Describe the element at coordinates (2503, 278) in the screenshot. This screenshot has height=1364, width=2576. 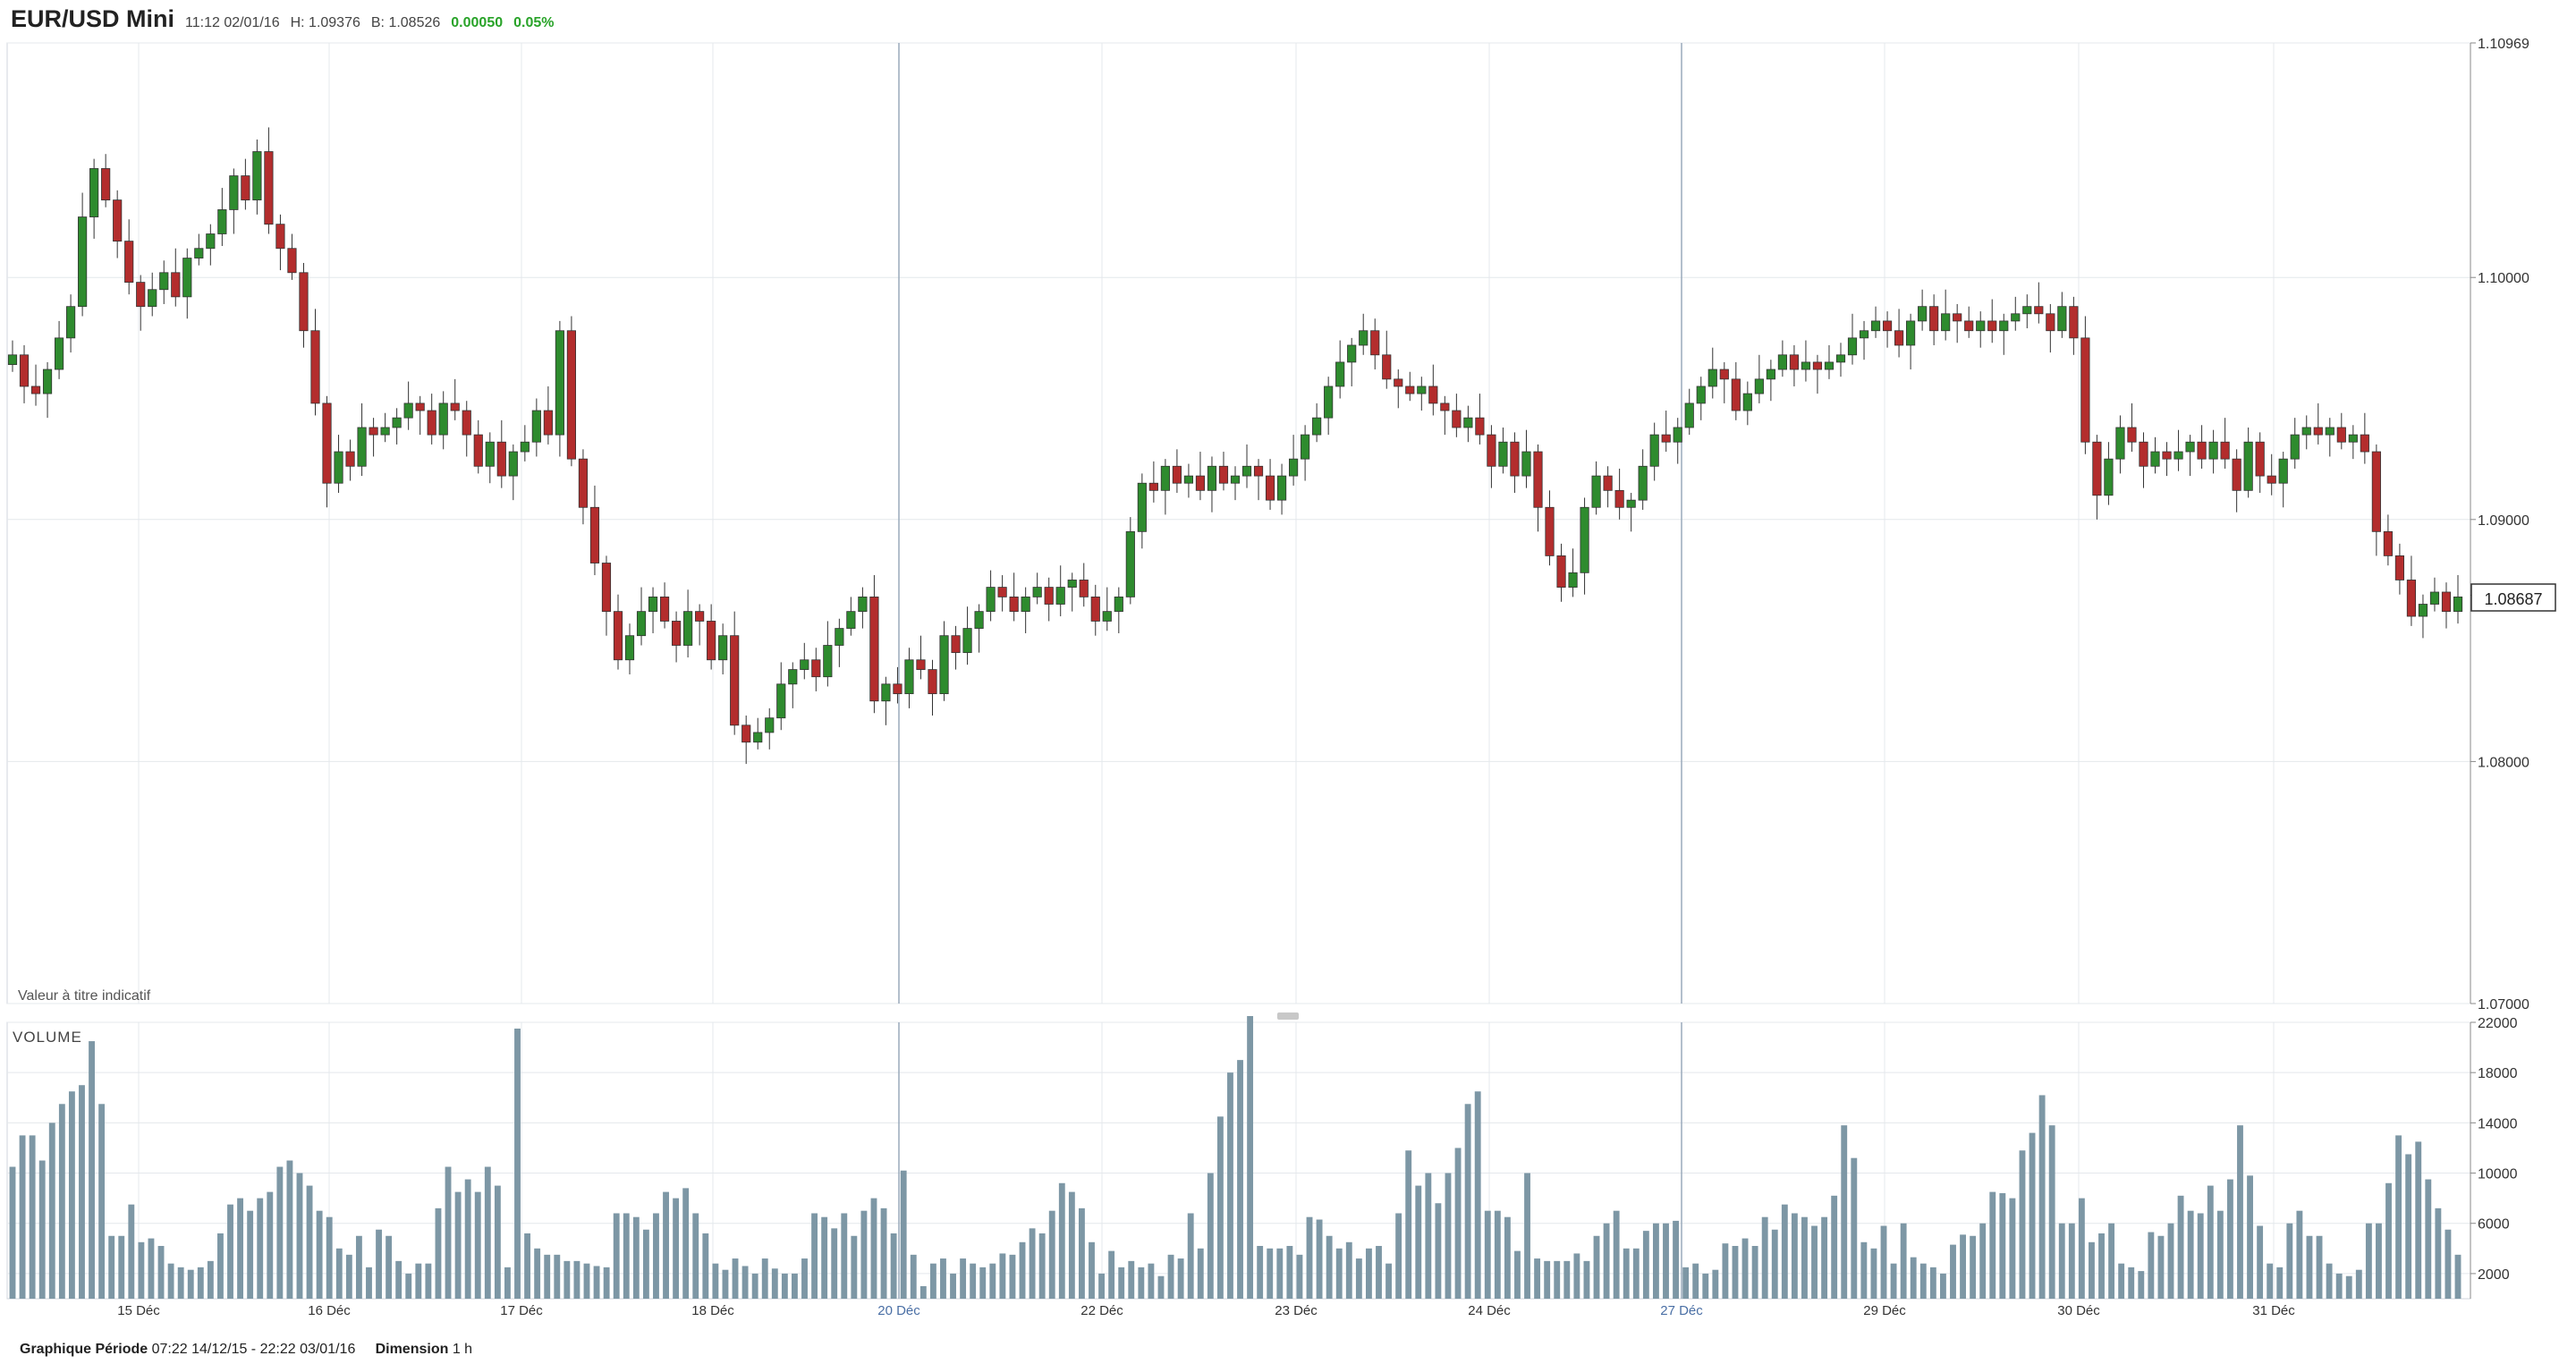
I see `price-tick-label: 1.10000` at that location.